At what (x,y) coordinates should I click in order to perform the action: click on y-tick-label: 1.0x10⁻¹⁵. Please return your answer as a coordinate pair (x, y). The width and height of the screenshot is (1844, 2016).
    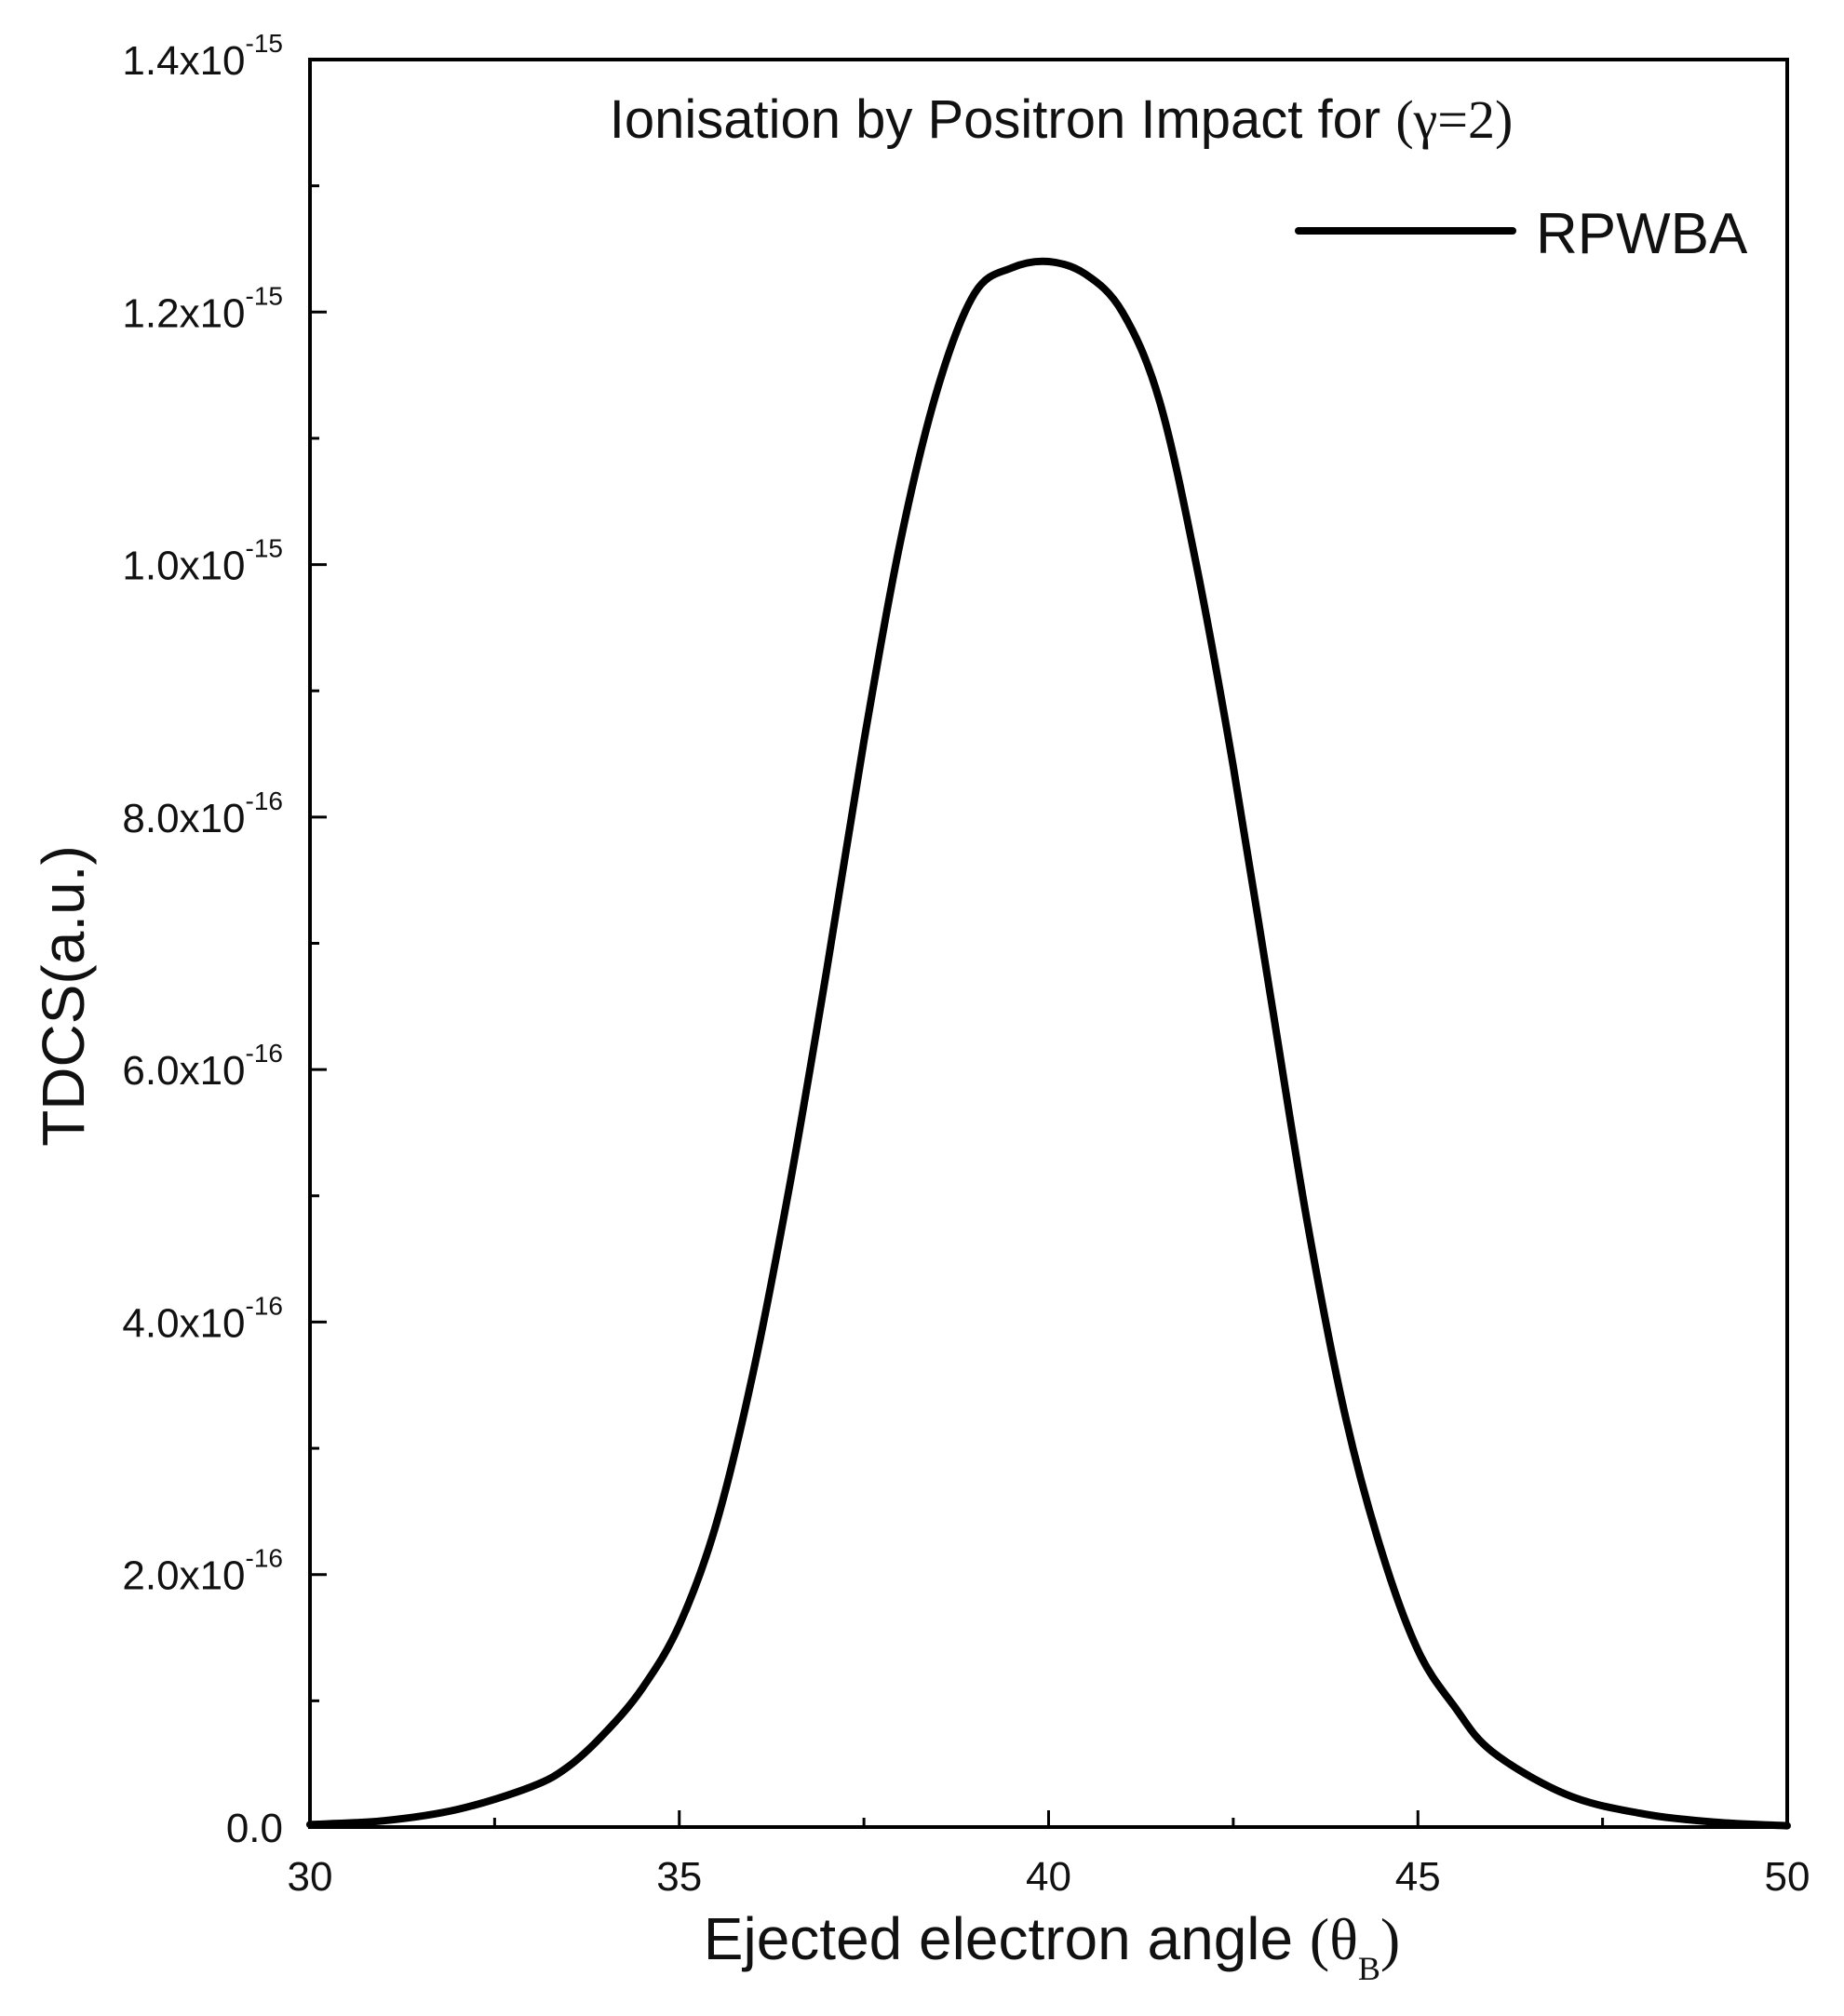
    Looking at the image, I should click on (202, 561).